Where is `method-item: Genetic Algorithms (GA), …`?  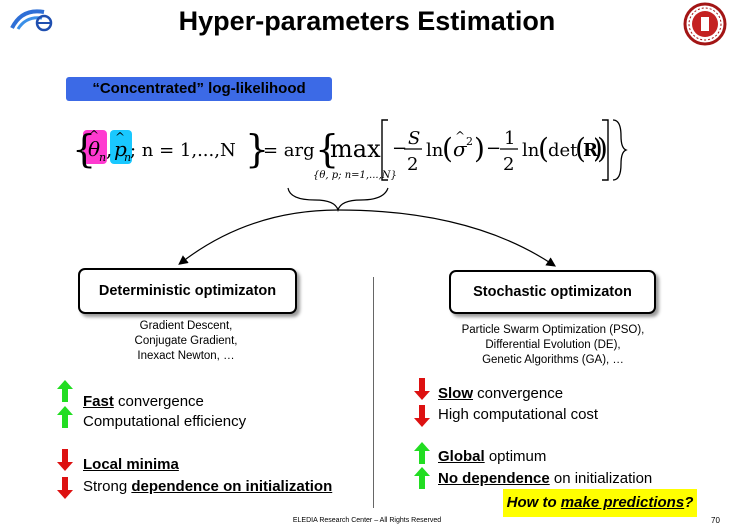
method-item: Genetic Algorithms (GA), … is located at coordinates (553, 360).